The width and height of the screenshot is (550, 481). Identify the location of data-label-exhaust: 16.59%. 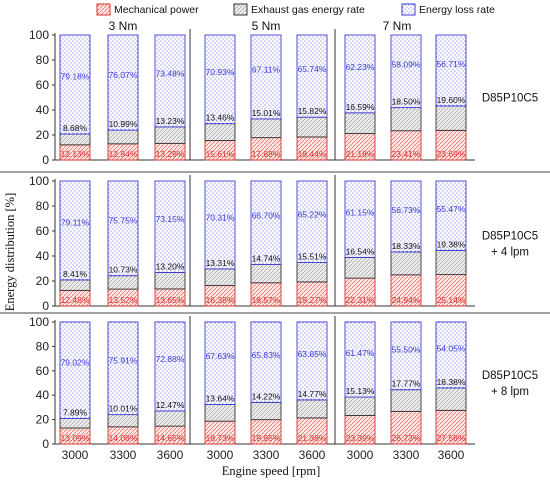
(360, 107).